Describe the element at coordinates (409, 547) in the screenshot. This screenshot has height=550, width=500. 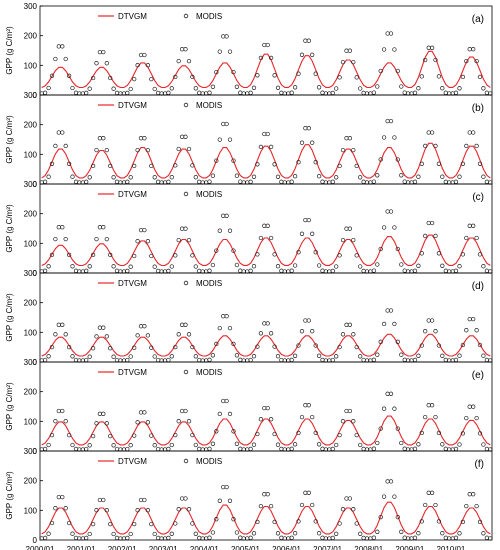
I see `x-tick-label: 2009/01` at that location.